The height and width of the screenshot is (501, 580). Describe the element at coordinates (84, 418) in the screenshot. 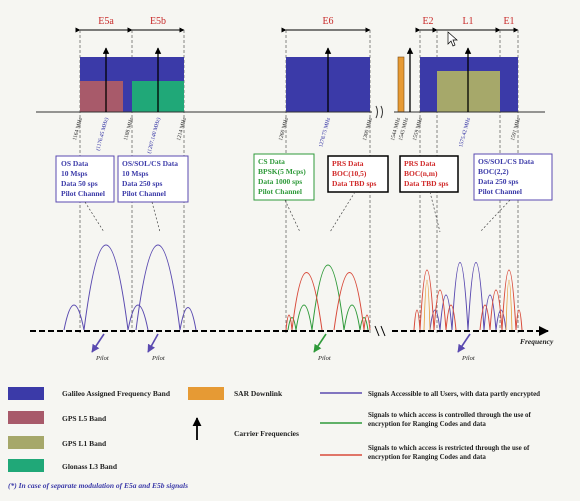

I see `legend-gps-l5-label: GPS L5 Band` at that location.